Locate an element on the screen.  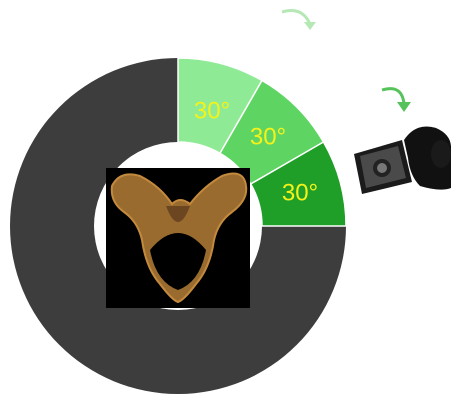
segment-2-label: 30° is located at coordinates (268, 136).